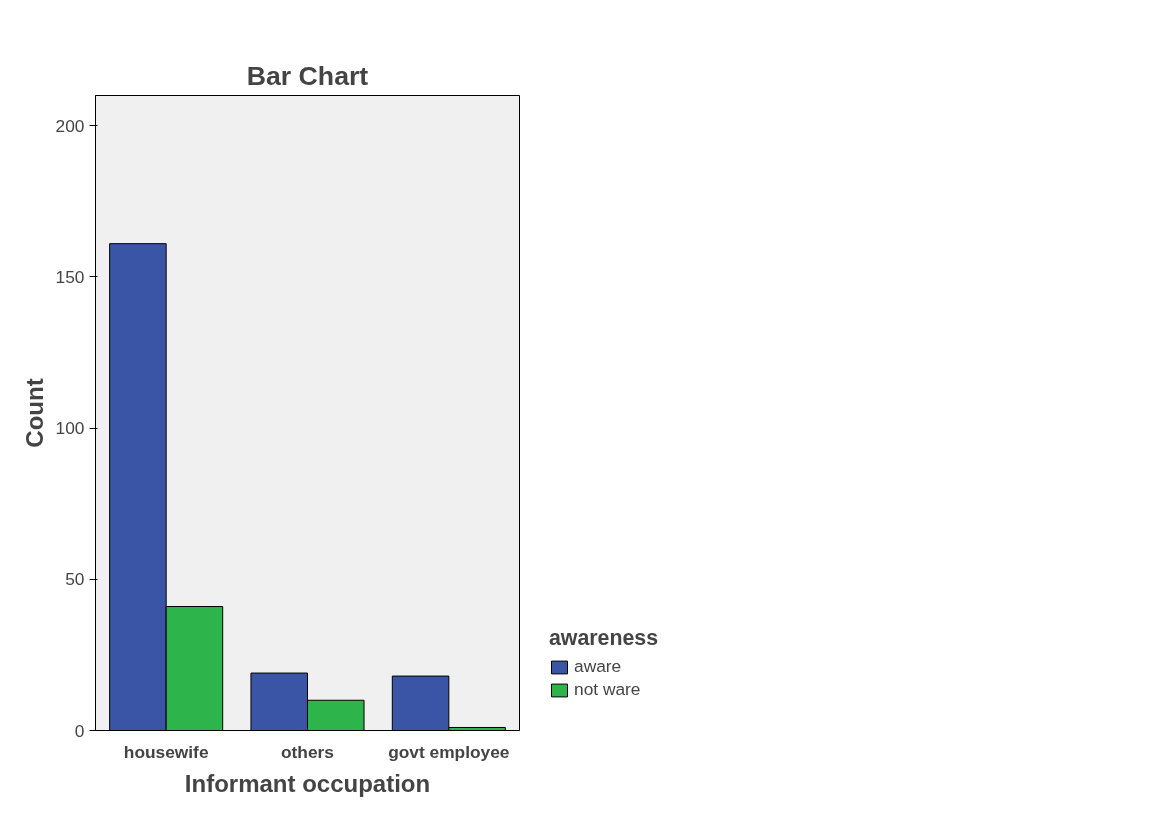  Describe the element at coordinates (79, 730) in the screenshot. I see `y-tick-label: 0` at that location.